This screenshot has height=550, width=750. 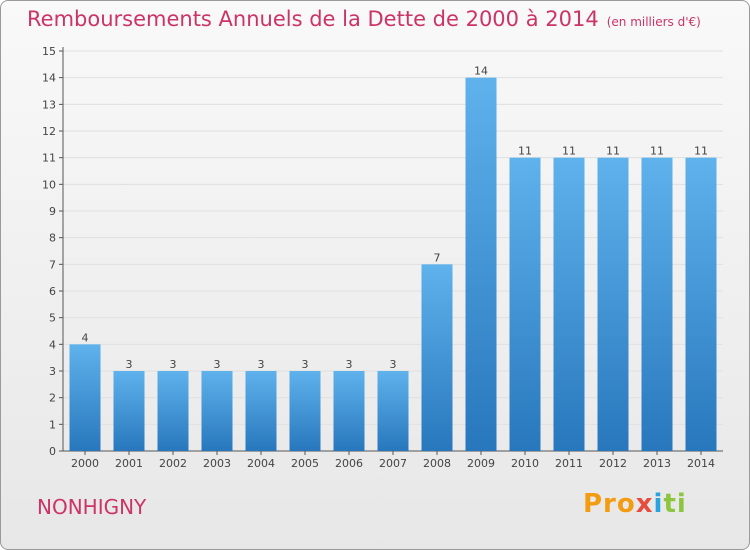 What do you see at coordinates (261, 364) in the screenshot?
I see `value-label-2004: 3` at bounding box center [261, 364].